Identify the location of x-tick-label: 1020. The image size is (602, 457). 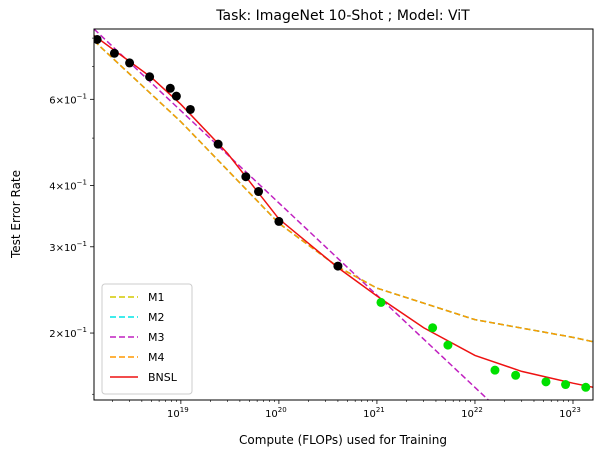
(276, 413).